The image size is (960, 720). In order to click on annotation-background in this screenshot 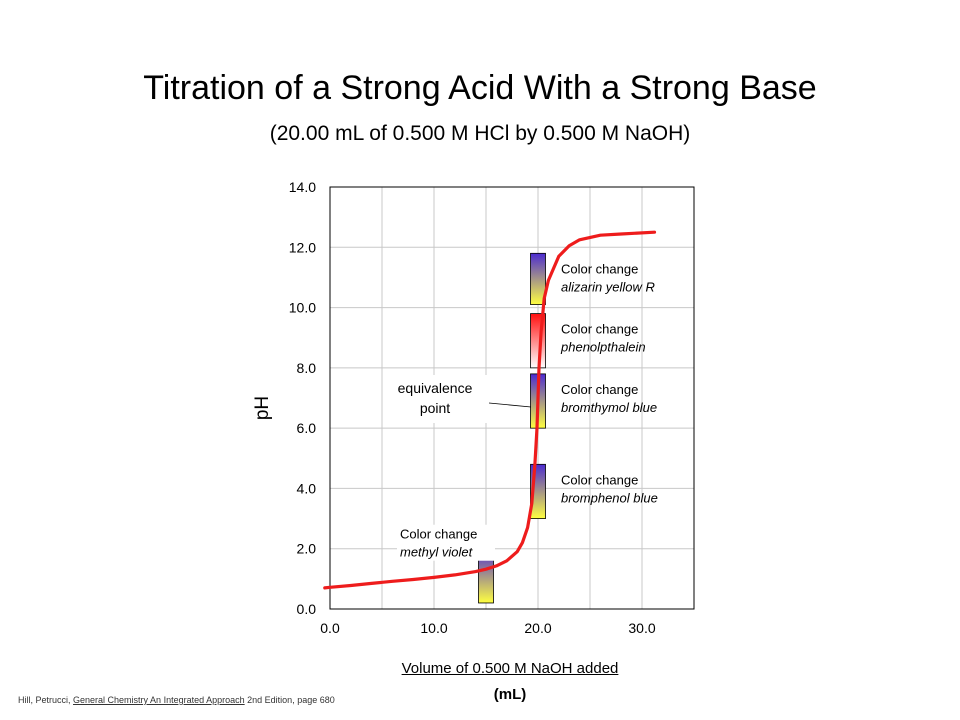, I will do `click(435, 399)`.